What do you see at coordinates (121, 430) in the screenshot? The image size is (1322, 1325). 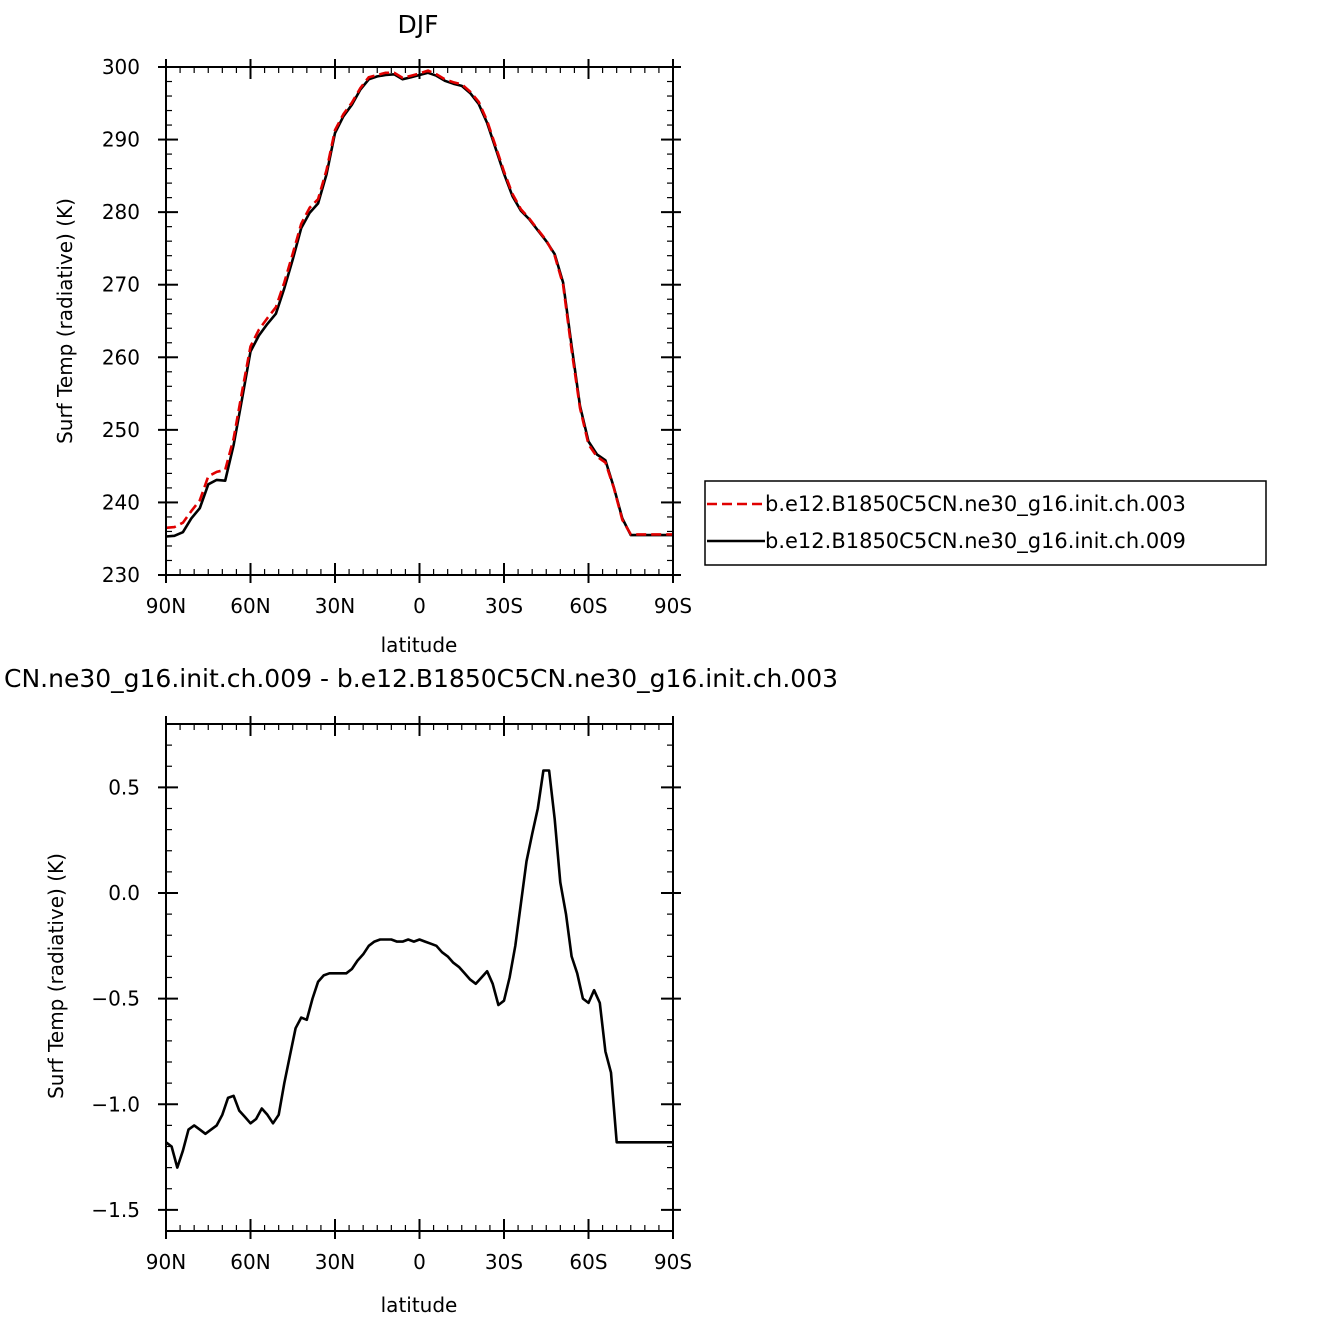 I see `y-tick-label: 250` at bounding box center [121, 430].